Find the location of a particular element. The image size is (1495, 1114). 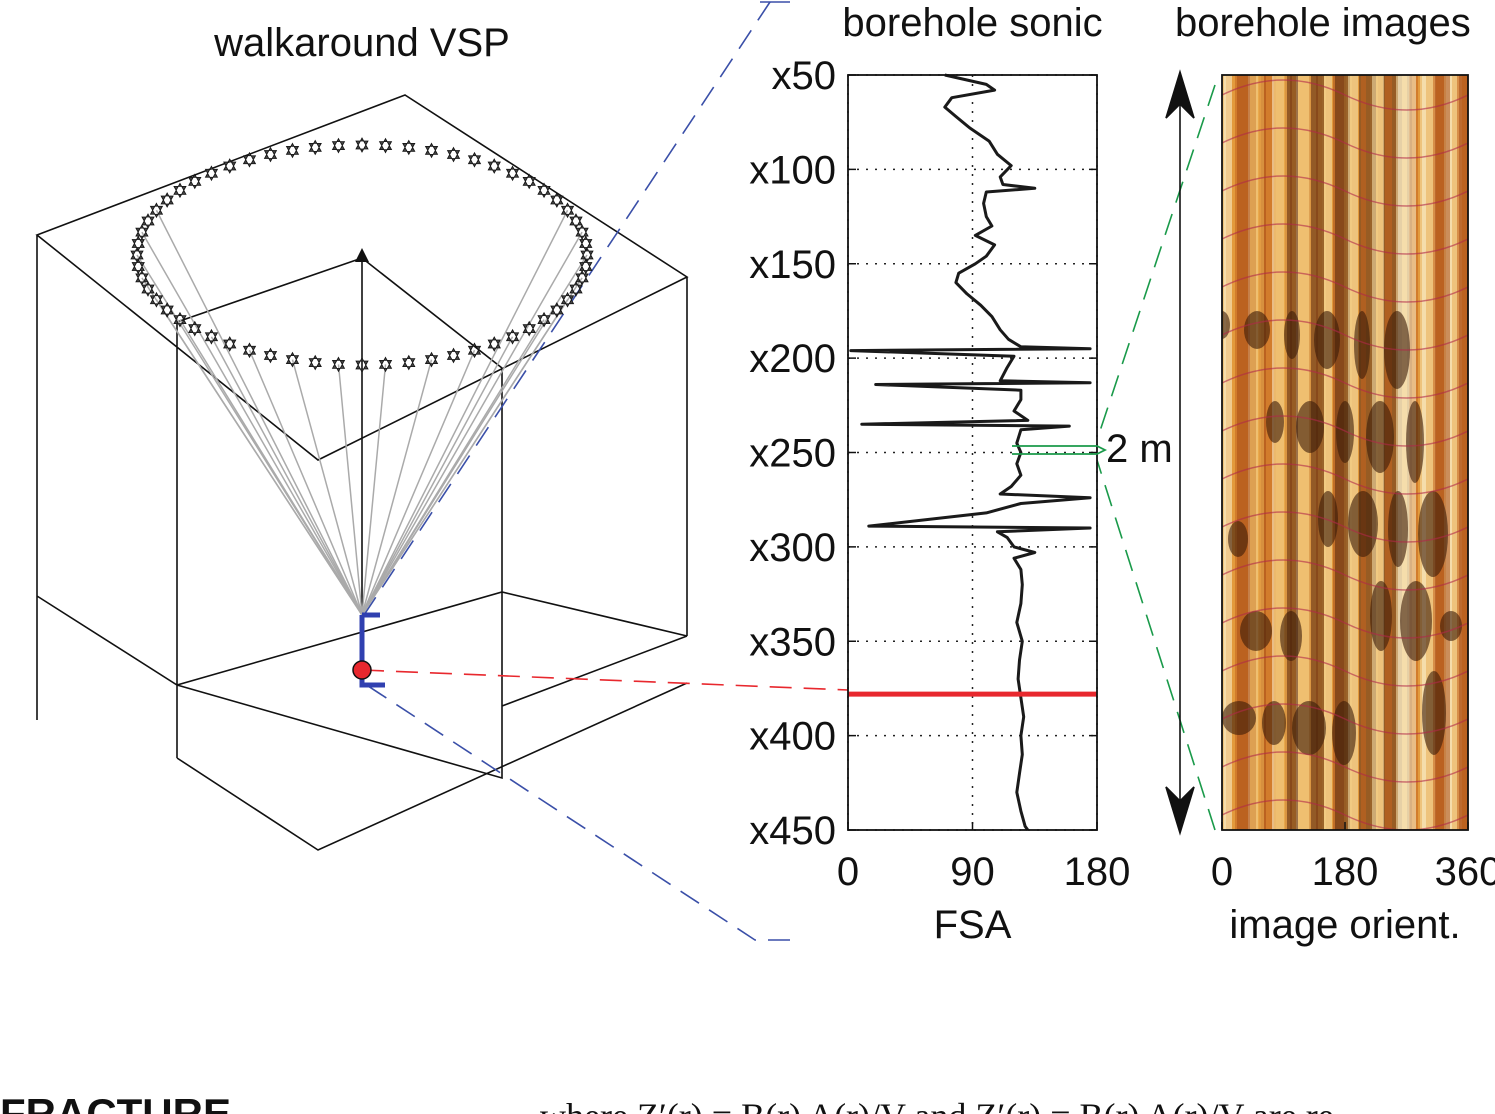

y-tick-label: x300 is located at coordinates (792, 548).